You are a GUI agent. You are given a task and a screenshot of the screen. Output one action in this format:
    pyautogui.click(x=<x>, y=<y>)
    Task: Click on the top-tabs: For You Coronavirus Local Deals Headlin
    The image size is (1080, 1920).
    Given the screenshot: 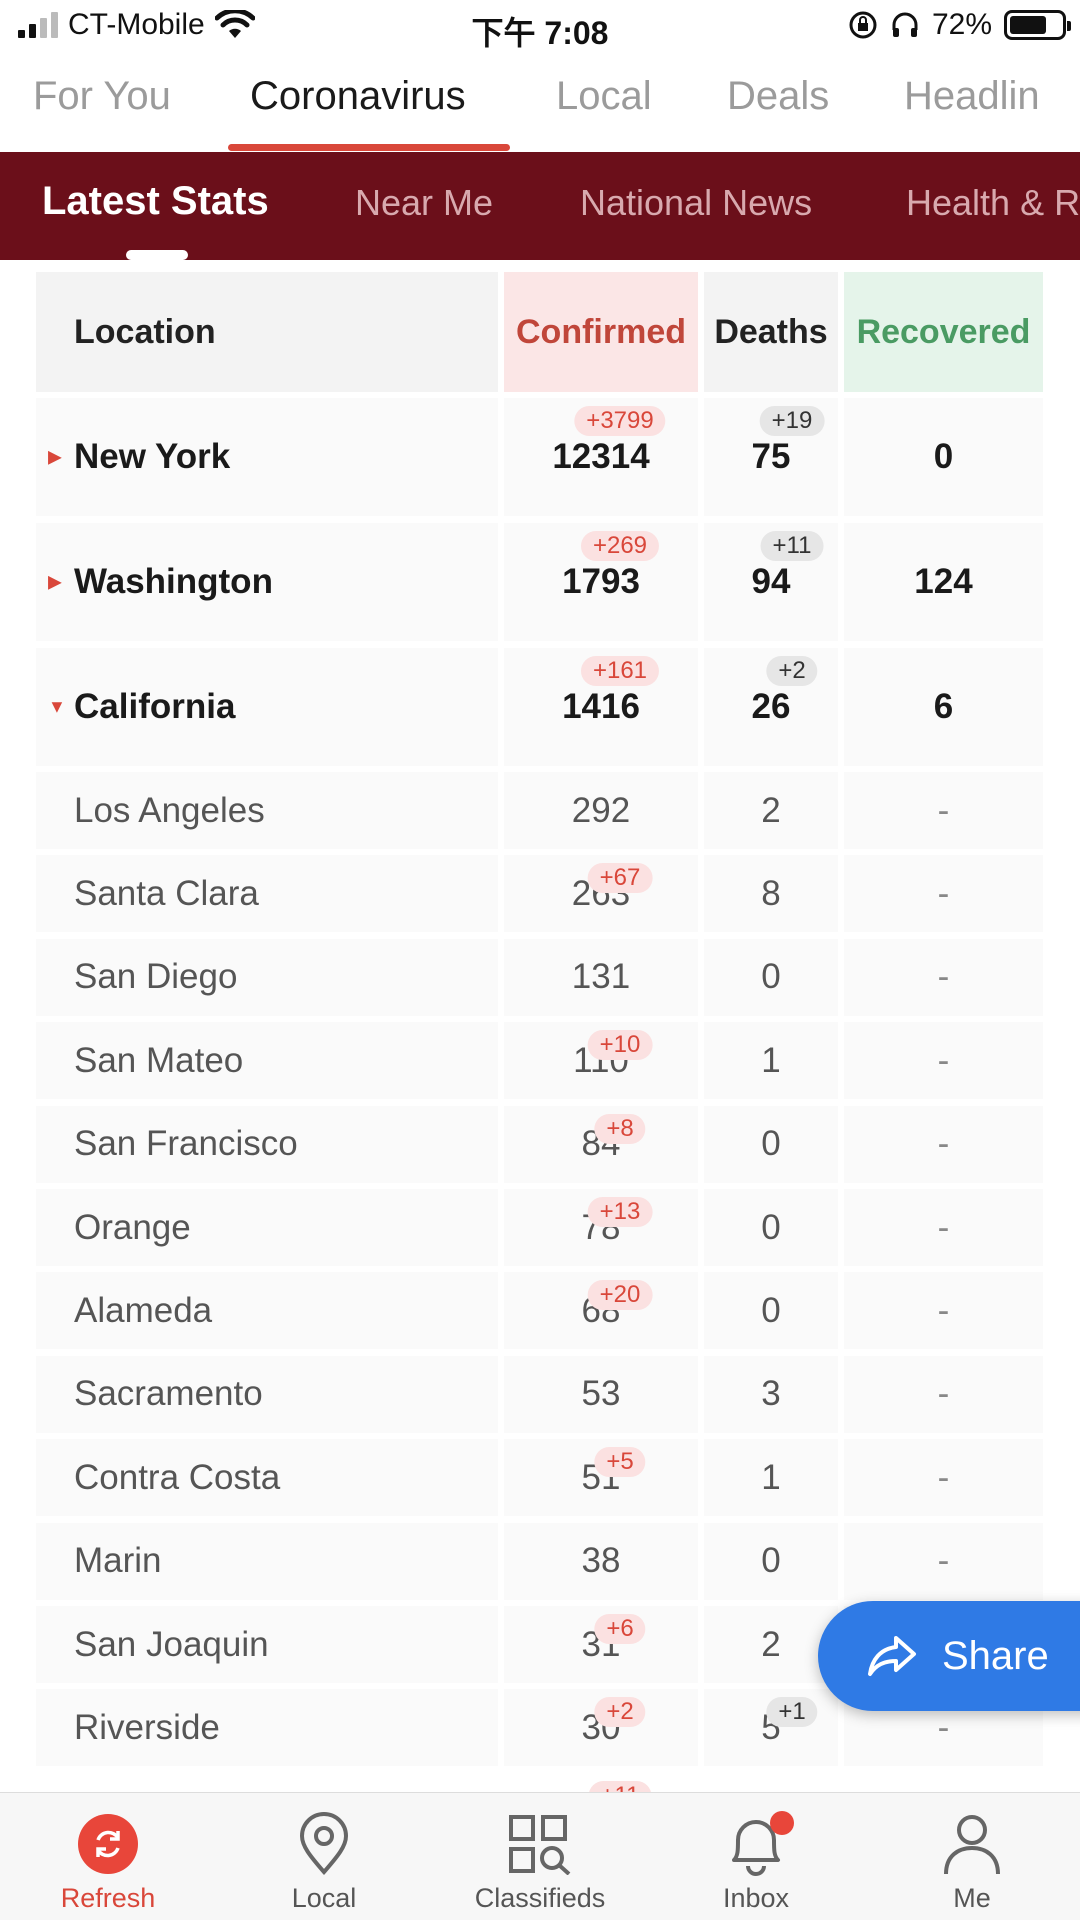 What is the action you would take?
    pyautogui.click(x=540, y=108)
    